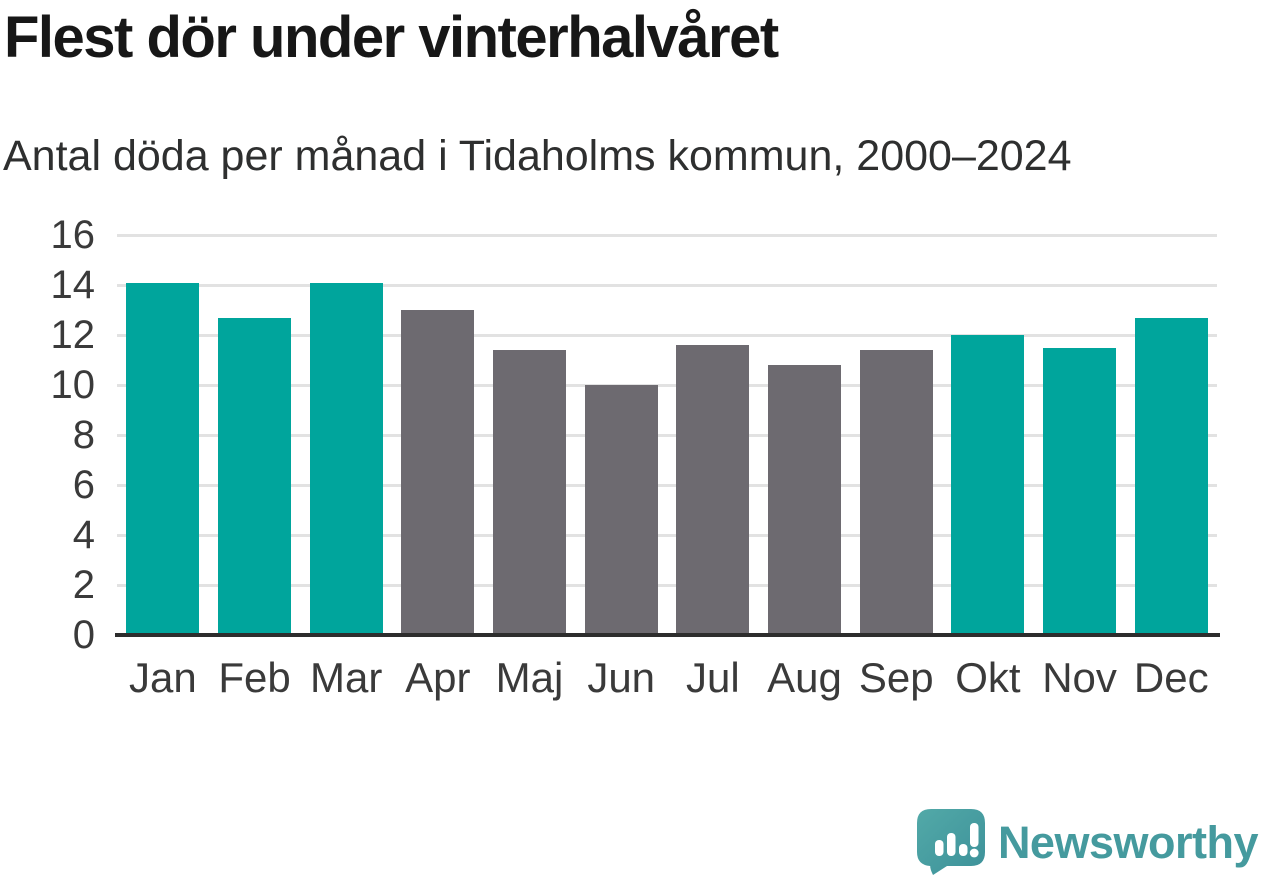 This screenshot has height=879, width=1262. Describe the element at coordinates (254, 677) in the screenshot. I see `x-tick-label-feb: Feb` at that location.